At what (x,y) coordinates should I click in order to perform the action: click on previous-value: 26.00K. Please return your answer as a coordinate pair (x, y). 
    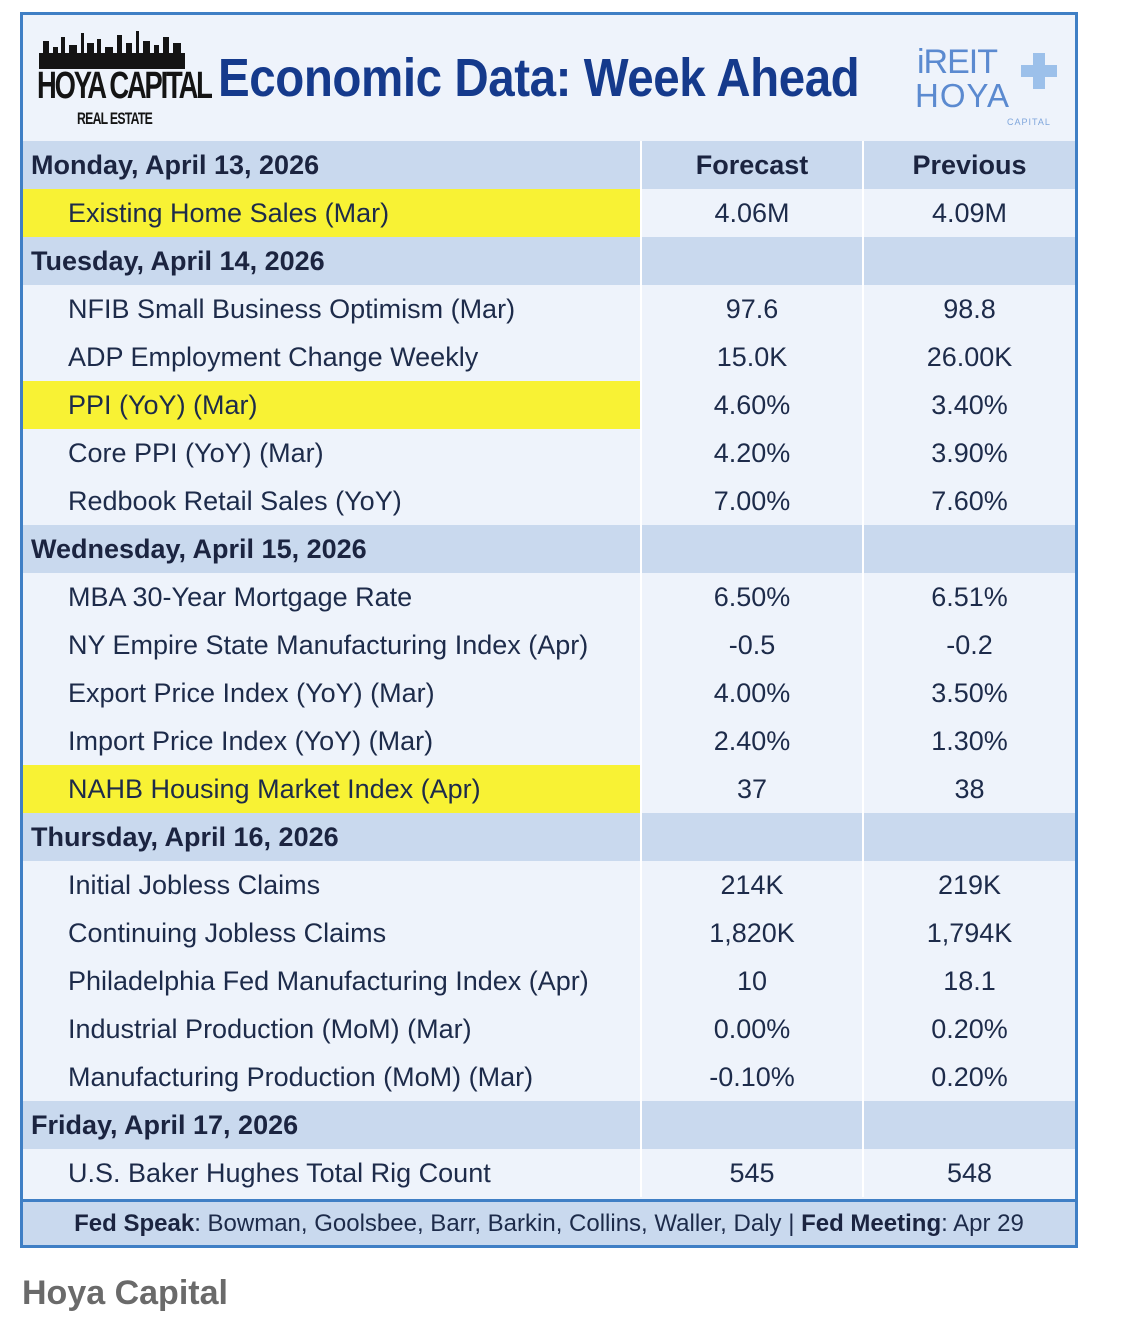
    Looking at the image, I should click on (969, 357).